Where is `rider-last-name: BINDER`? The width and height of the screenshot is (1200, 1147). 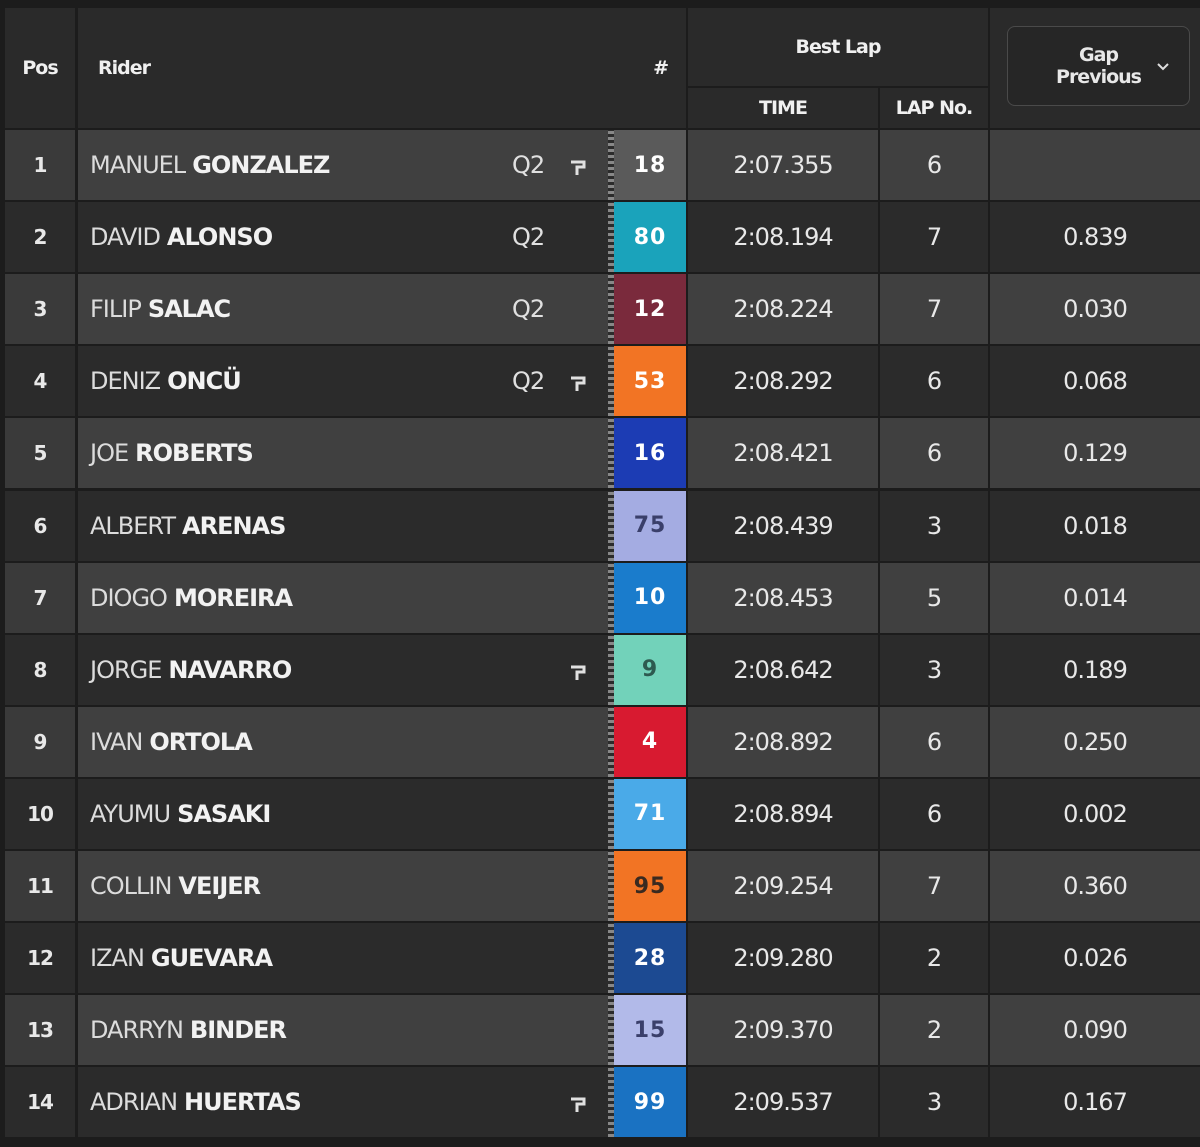 rider-last-name: BINDER is located at coordinates (238, 1030).